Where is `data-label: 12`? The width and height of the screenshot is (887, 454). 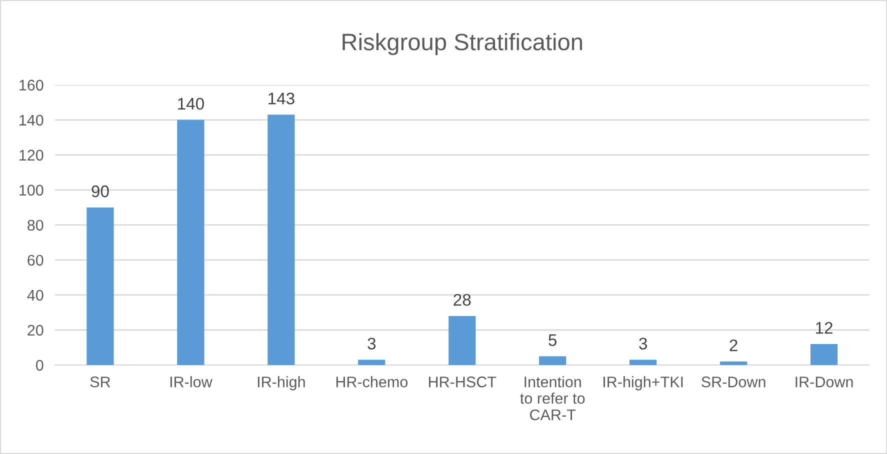 data-label: 12 is located at coordinates (824, 328).